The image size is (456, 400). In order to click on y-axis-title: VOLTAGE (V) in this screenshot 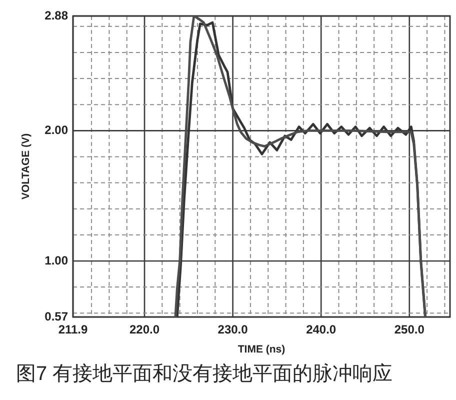, I will do `click(26, 166)`.